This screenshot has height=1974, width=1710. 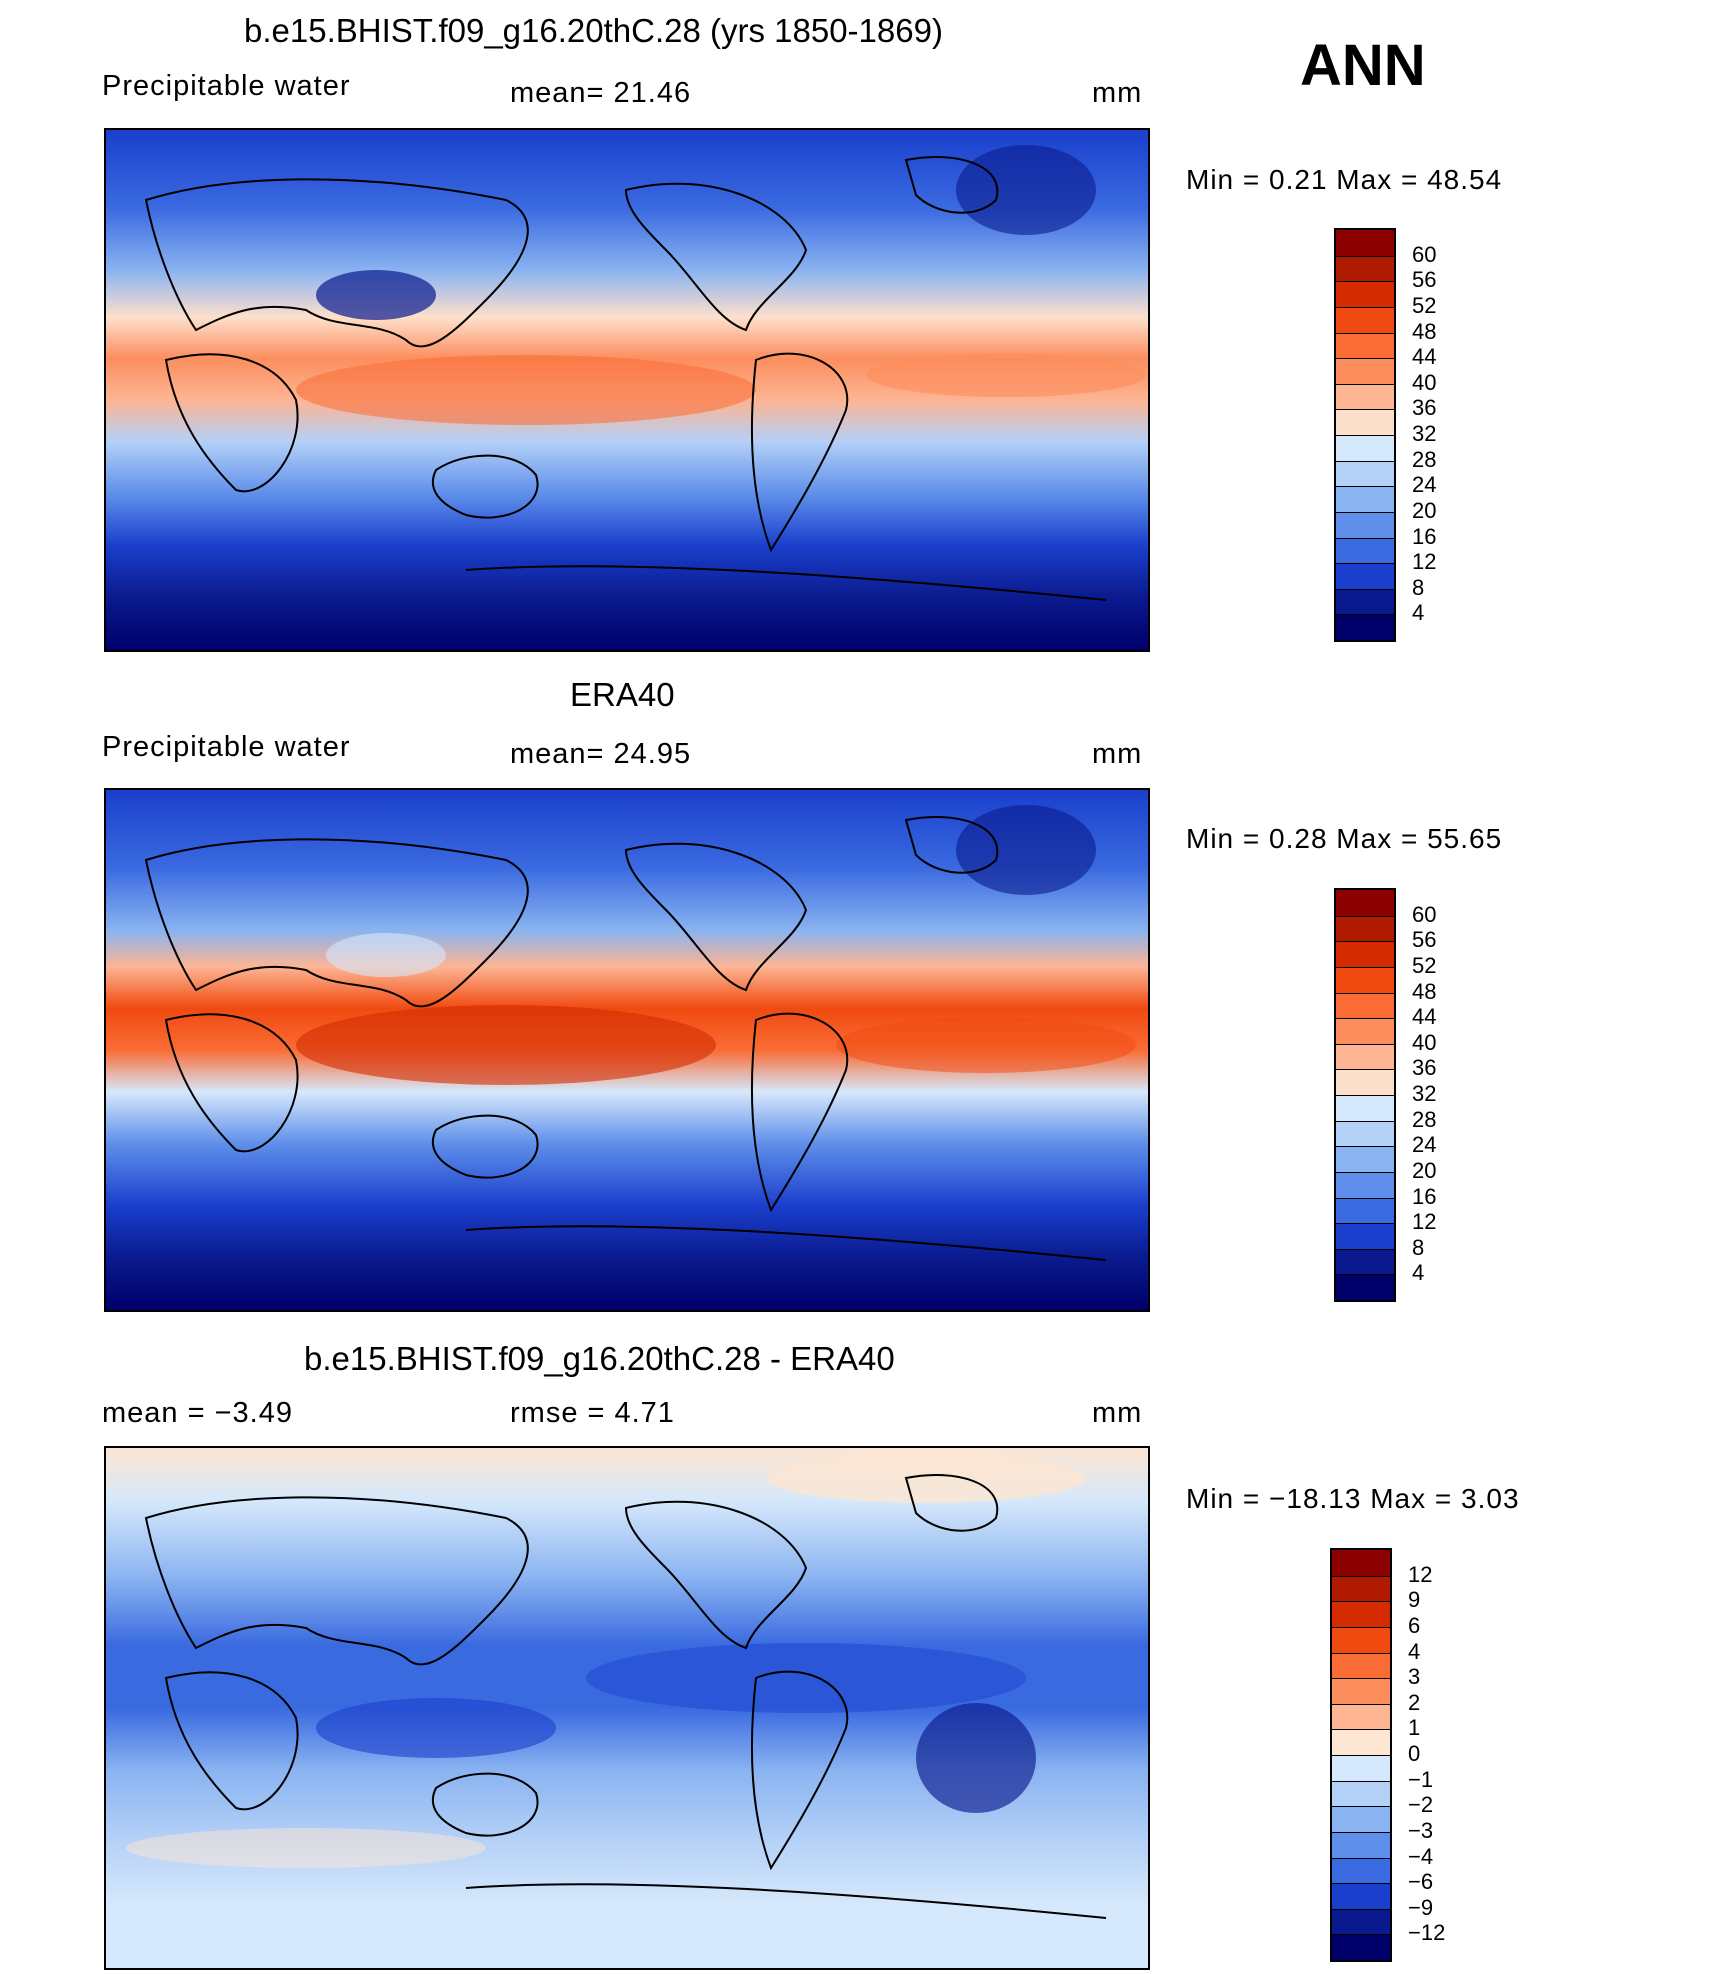 I want to click on season-label: ANN, so click(x=1363, y=65).